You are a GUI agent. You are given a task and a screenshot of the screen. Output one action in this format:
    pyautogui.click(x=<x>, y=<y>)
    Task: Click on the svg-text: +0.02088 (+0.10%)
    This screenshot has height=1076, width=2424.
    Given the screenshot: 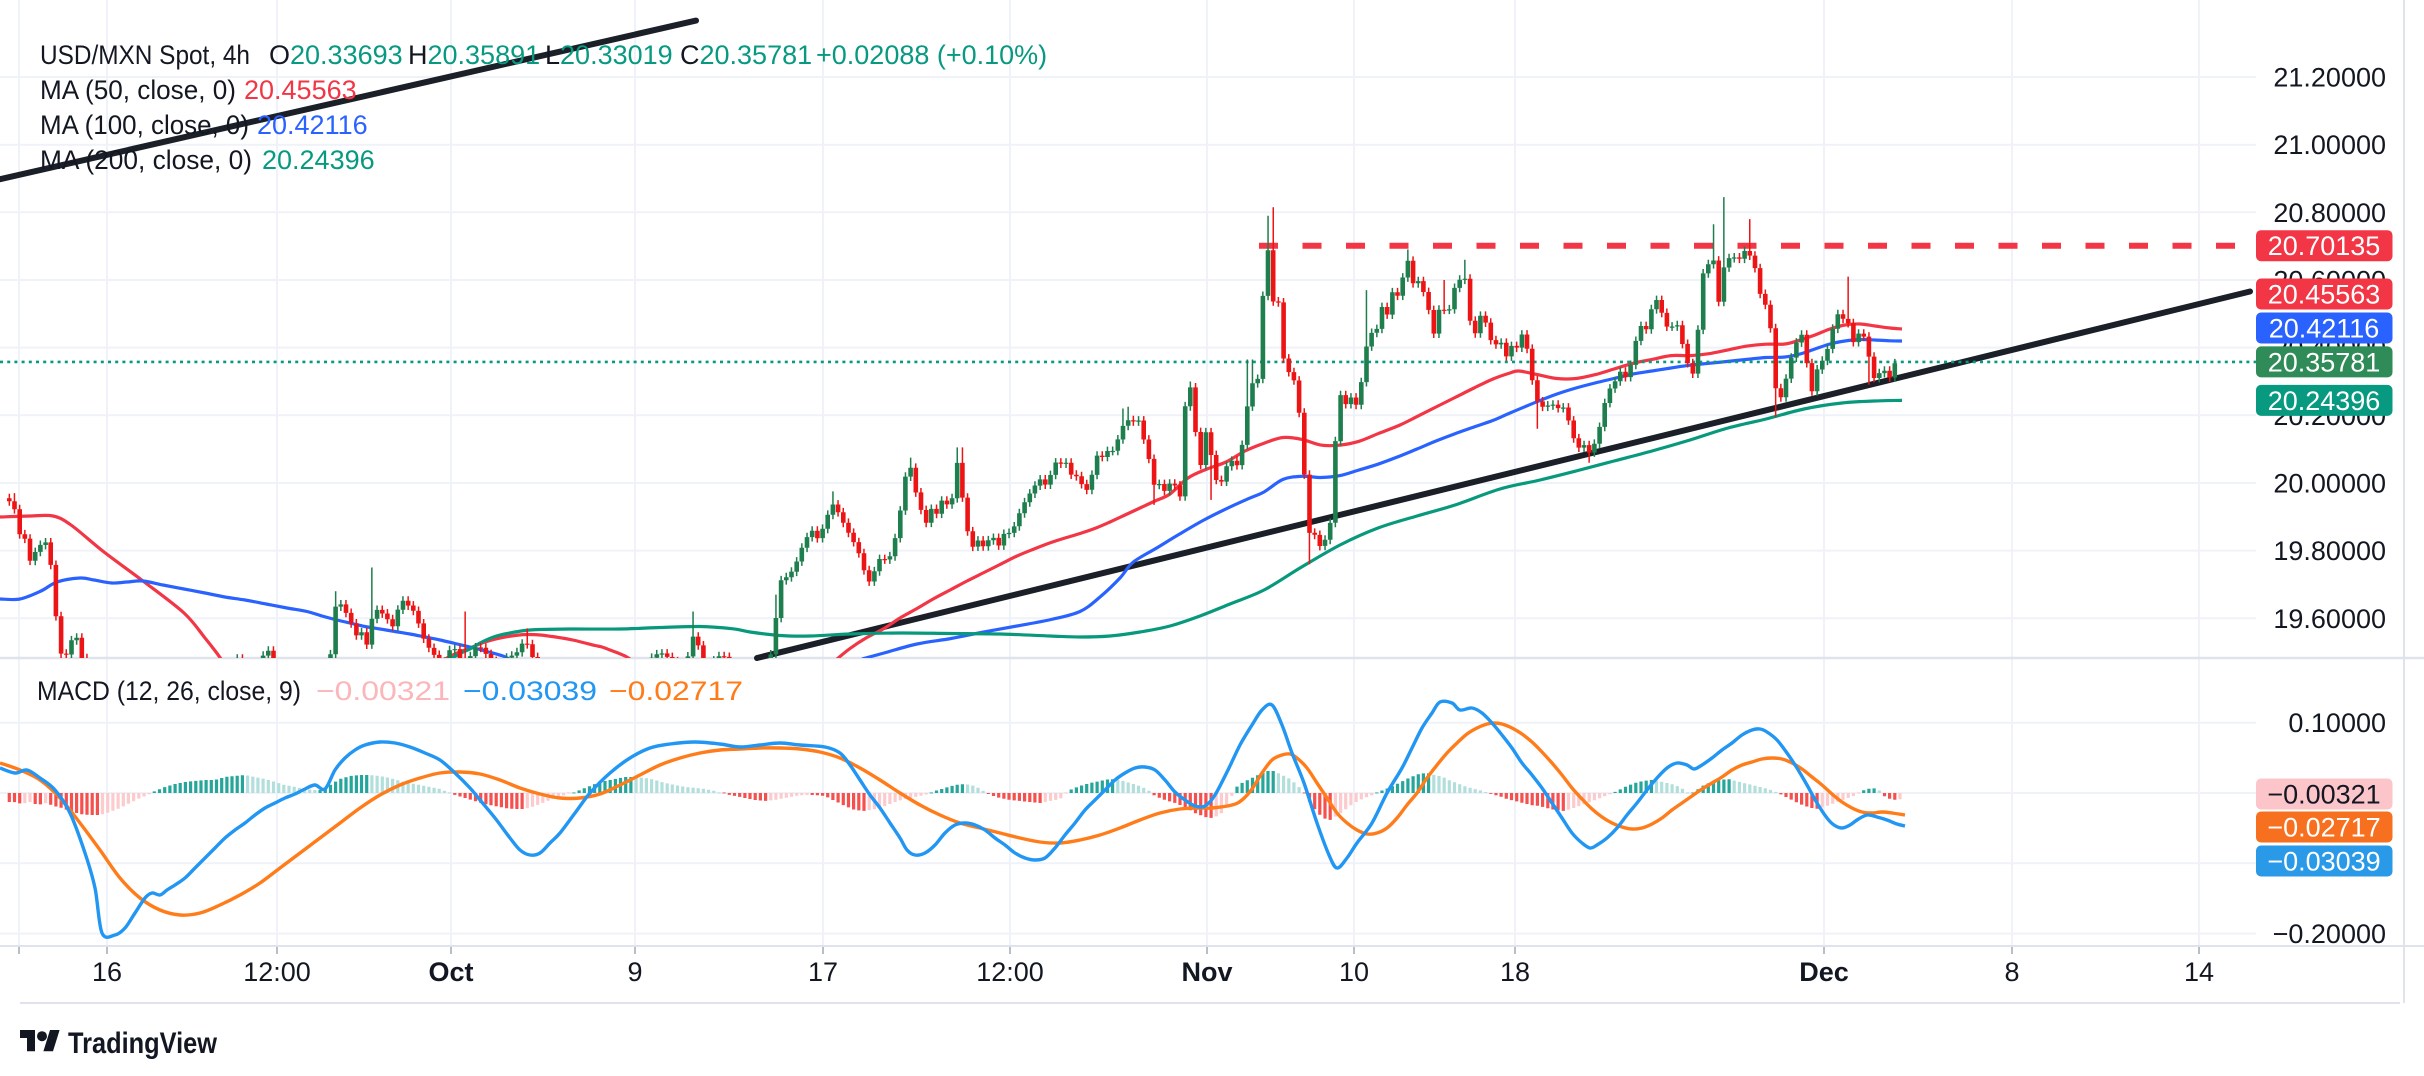 What is the action you would take?
    pyautogui.click(x=931, y=55)
    